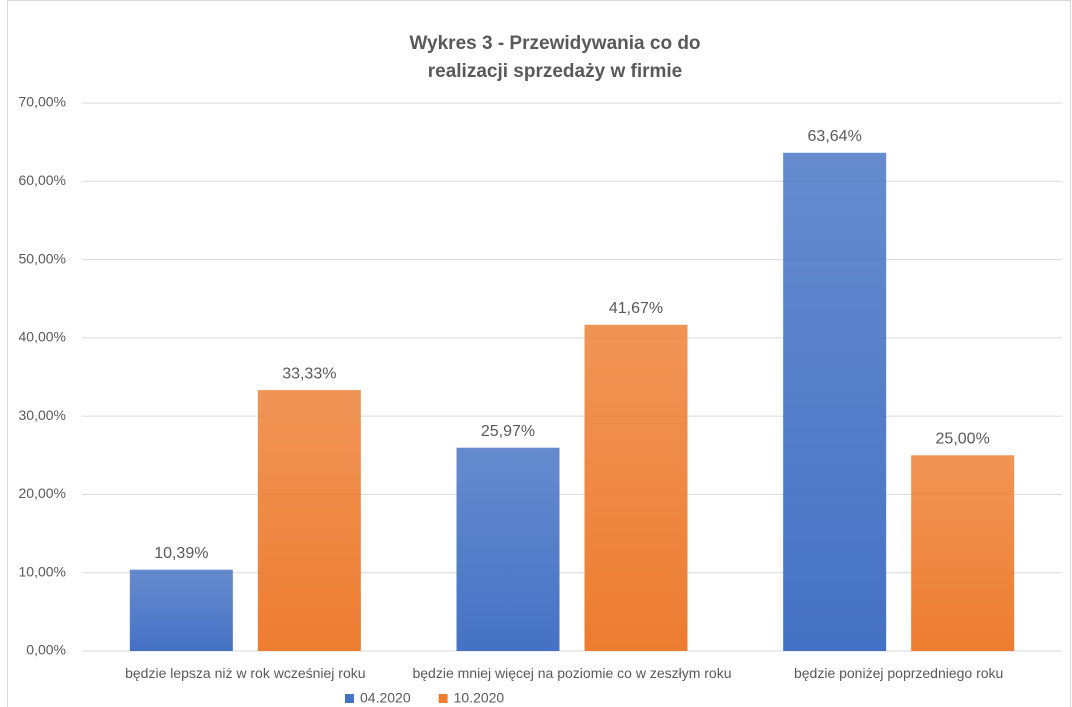  I want to click on legend-label: 04.2020, so click(385, 698).